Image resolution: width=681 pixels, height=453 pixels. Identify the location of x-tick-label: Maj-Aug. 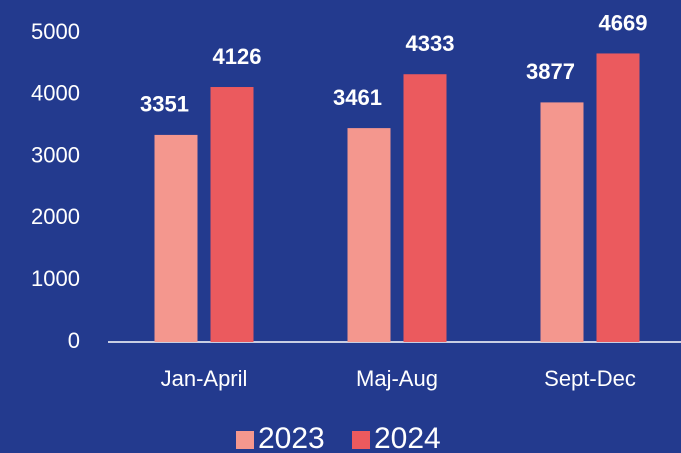
(397, 378).